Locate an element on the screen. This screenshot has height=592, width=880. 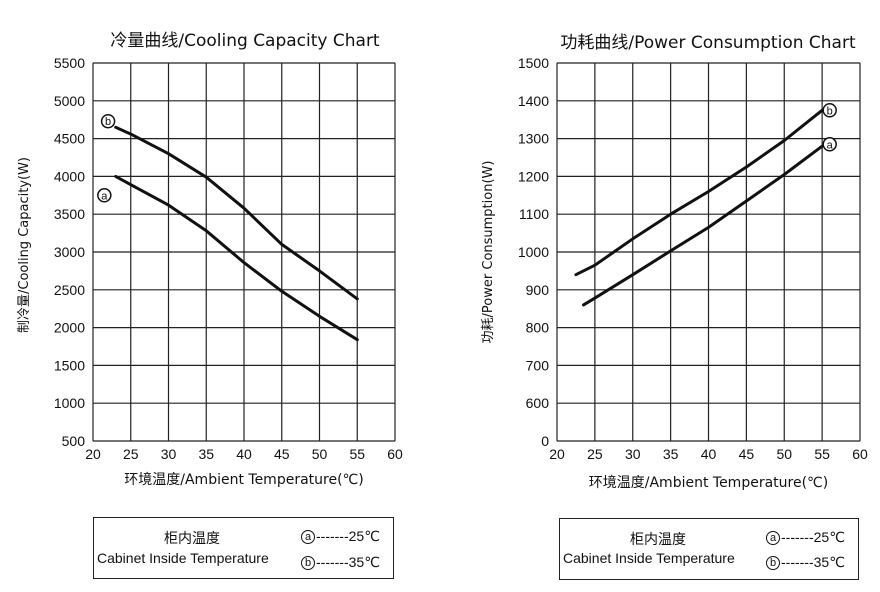
y-tick-label: 2000 is located at coordinates (69, 328).